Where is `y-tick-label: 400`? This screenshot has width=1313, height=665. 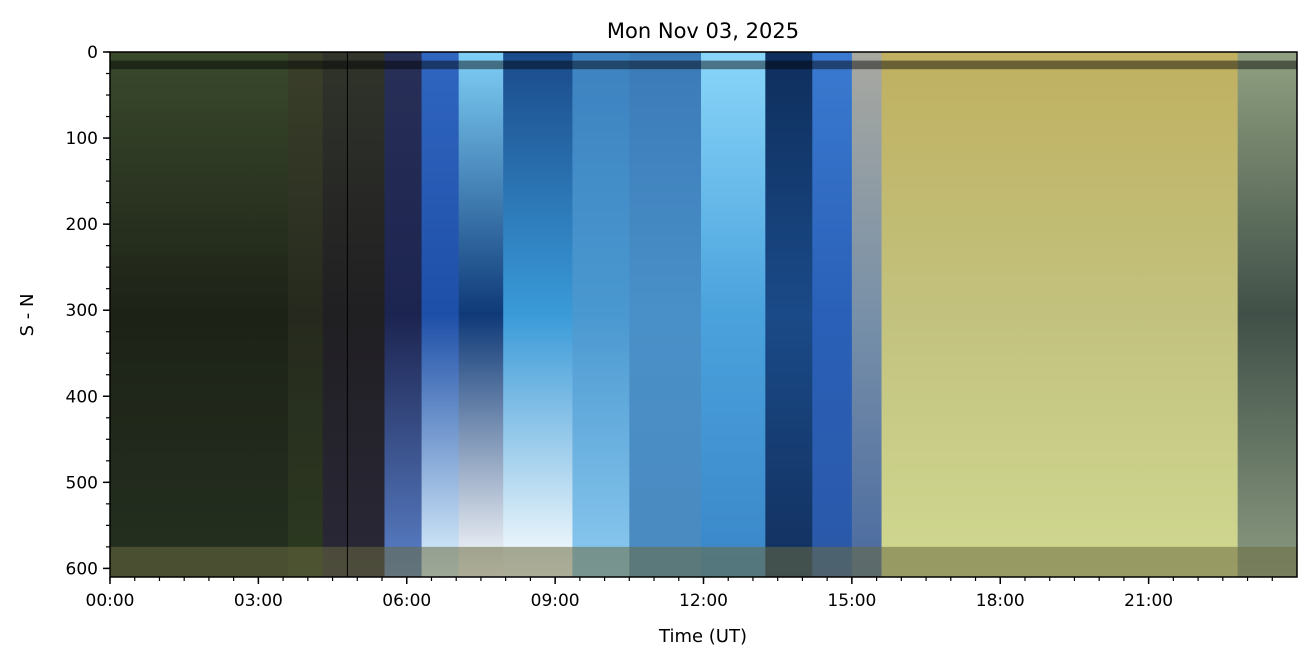 y-tick-label: 400 is located at coordinates (82, 397).